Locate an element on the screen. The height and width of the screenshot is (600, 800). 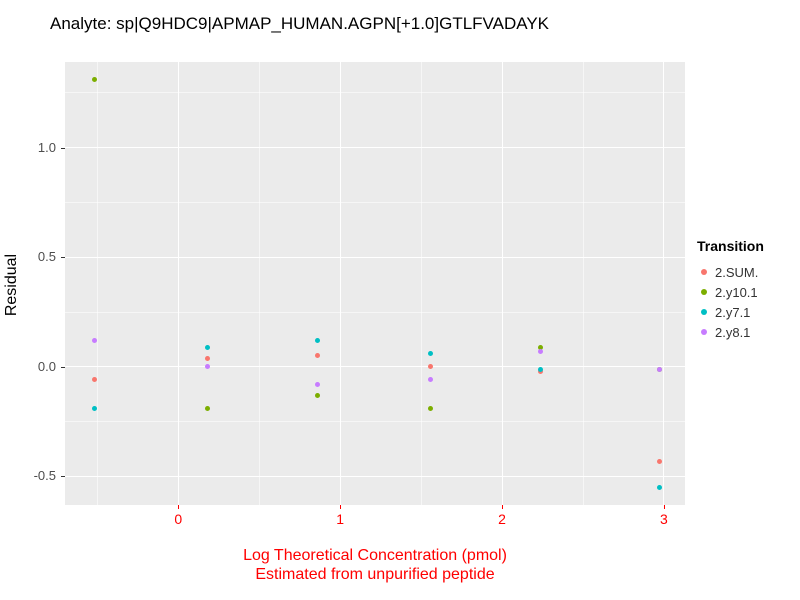
legend: Transition 2.SUM. 2.y10.1 2.y7.1 2.y8.1 is located at coordinates (747, 290).